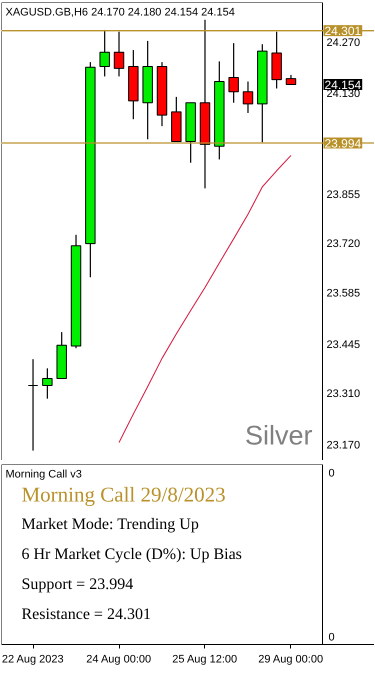 This screenshot has width=375, height=673. I want to click on annotation: Silver, so click(278, 435).